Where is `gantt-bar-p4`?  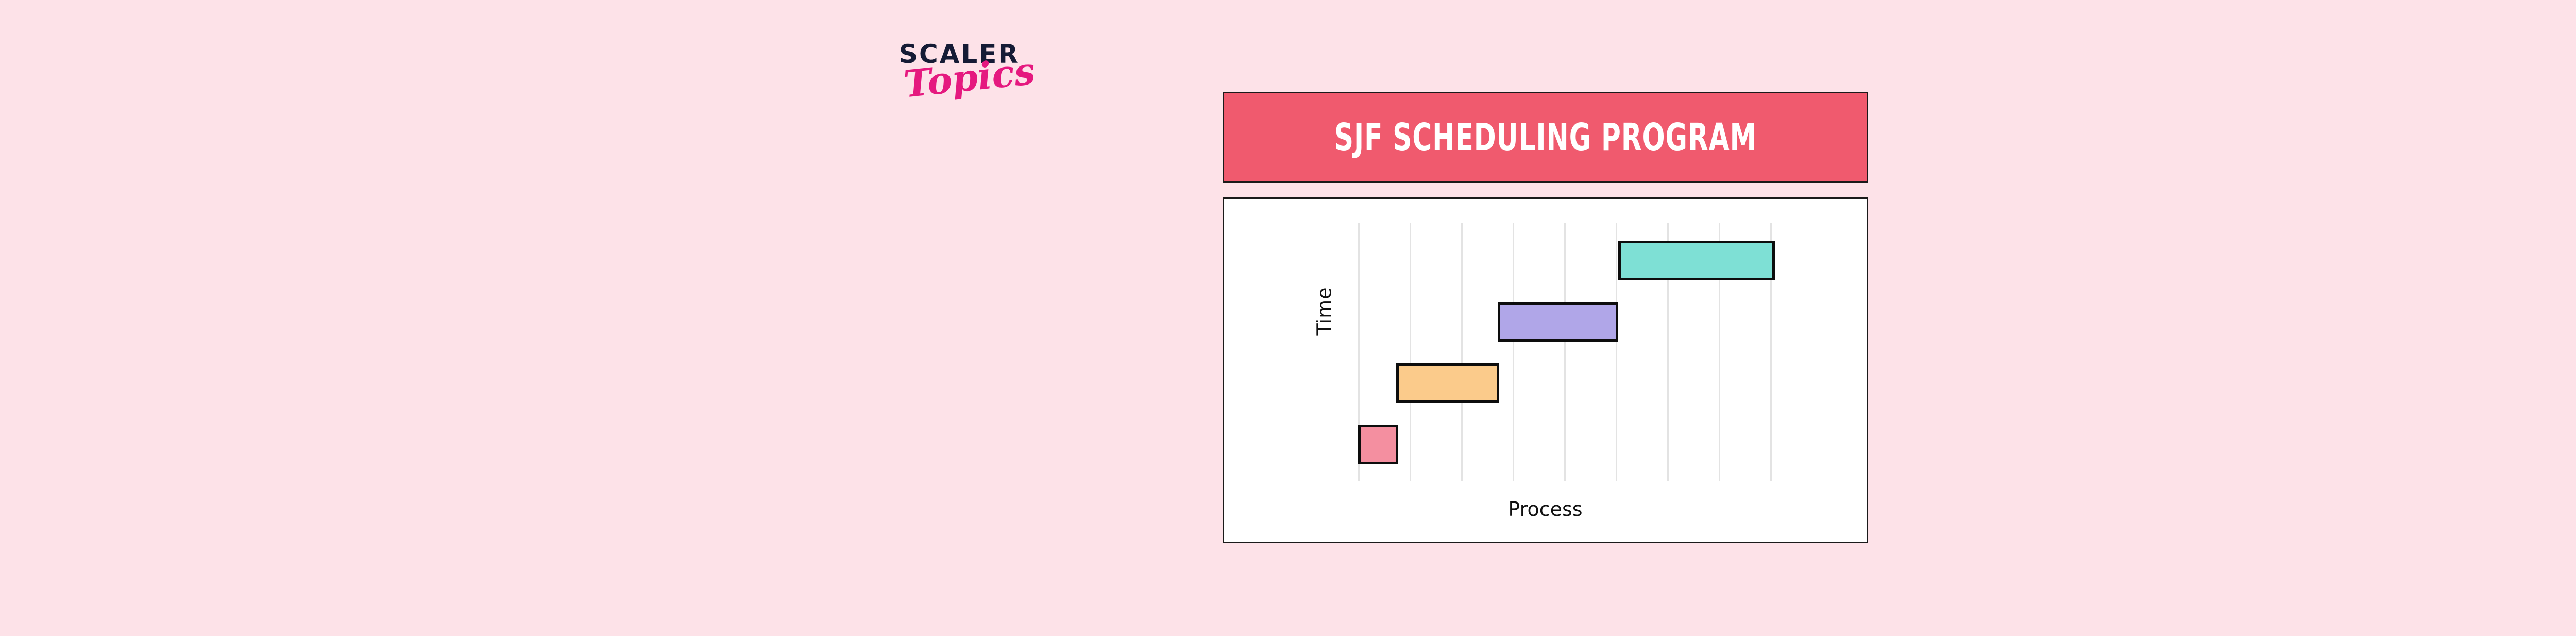
gantt-bar-p4 is located at coordinates (1697, 260).